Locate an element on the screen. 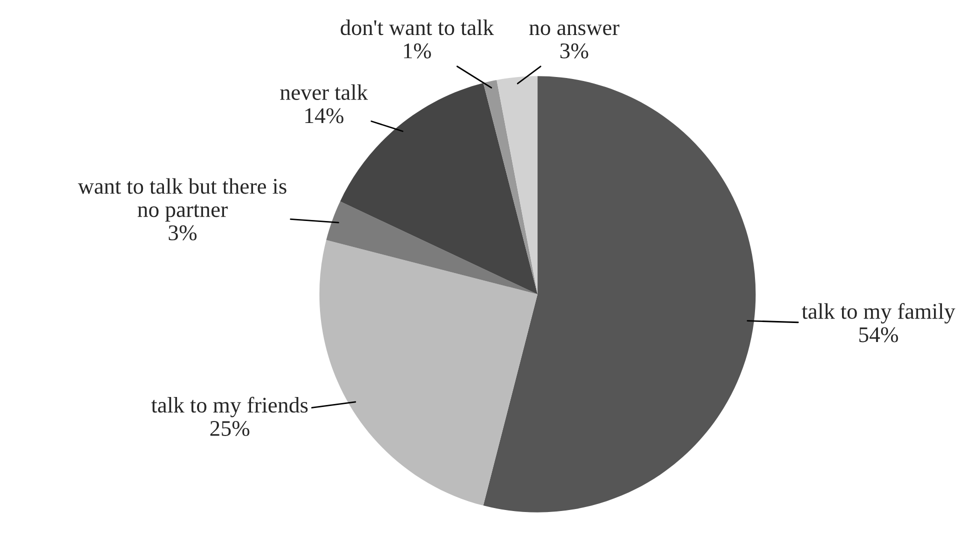 This screenshot has width=966, height=534. slice-label: don't want to talk is located at coordinates (417, 28).